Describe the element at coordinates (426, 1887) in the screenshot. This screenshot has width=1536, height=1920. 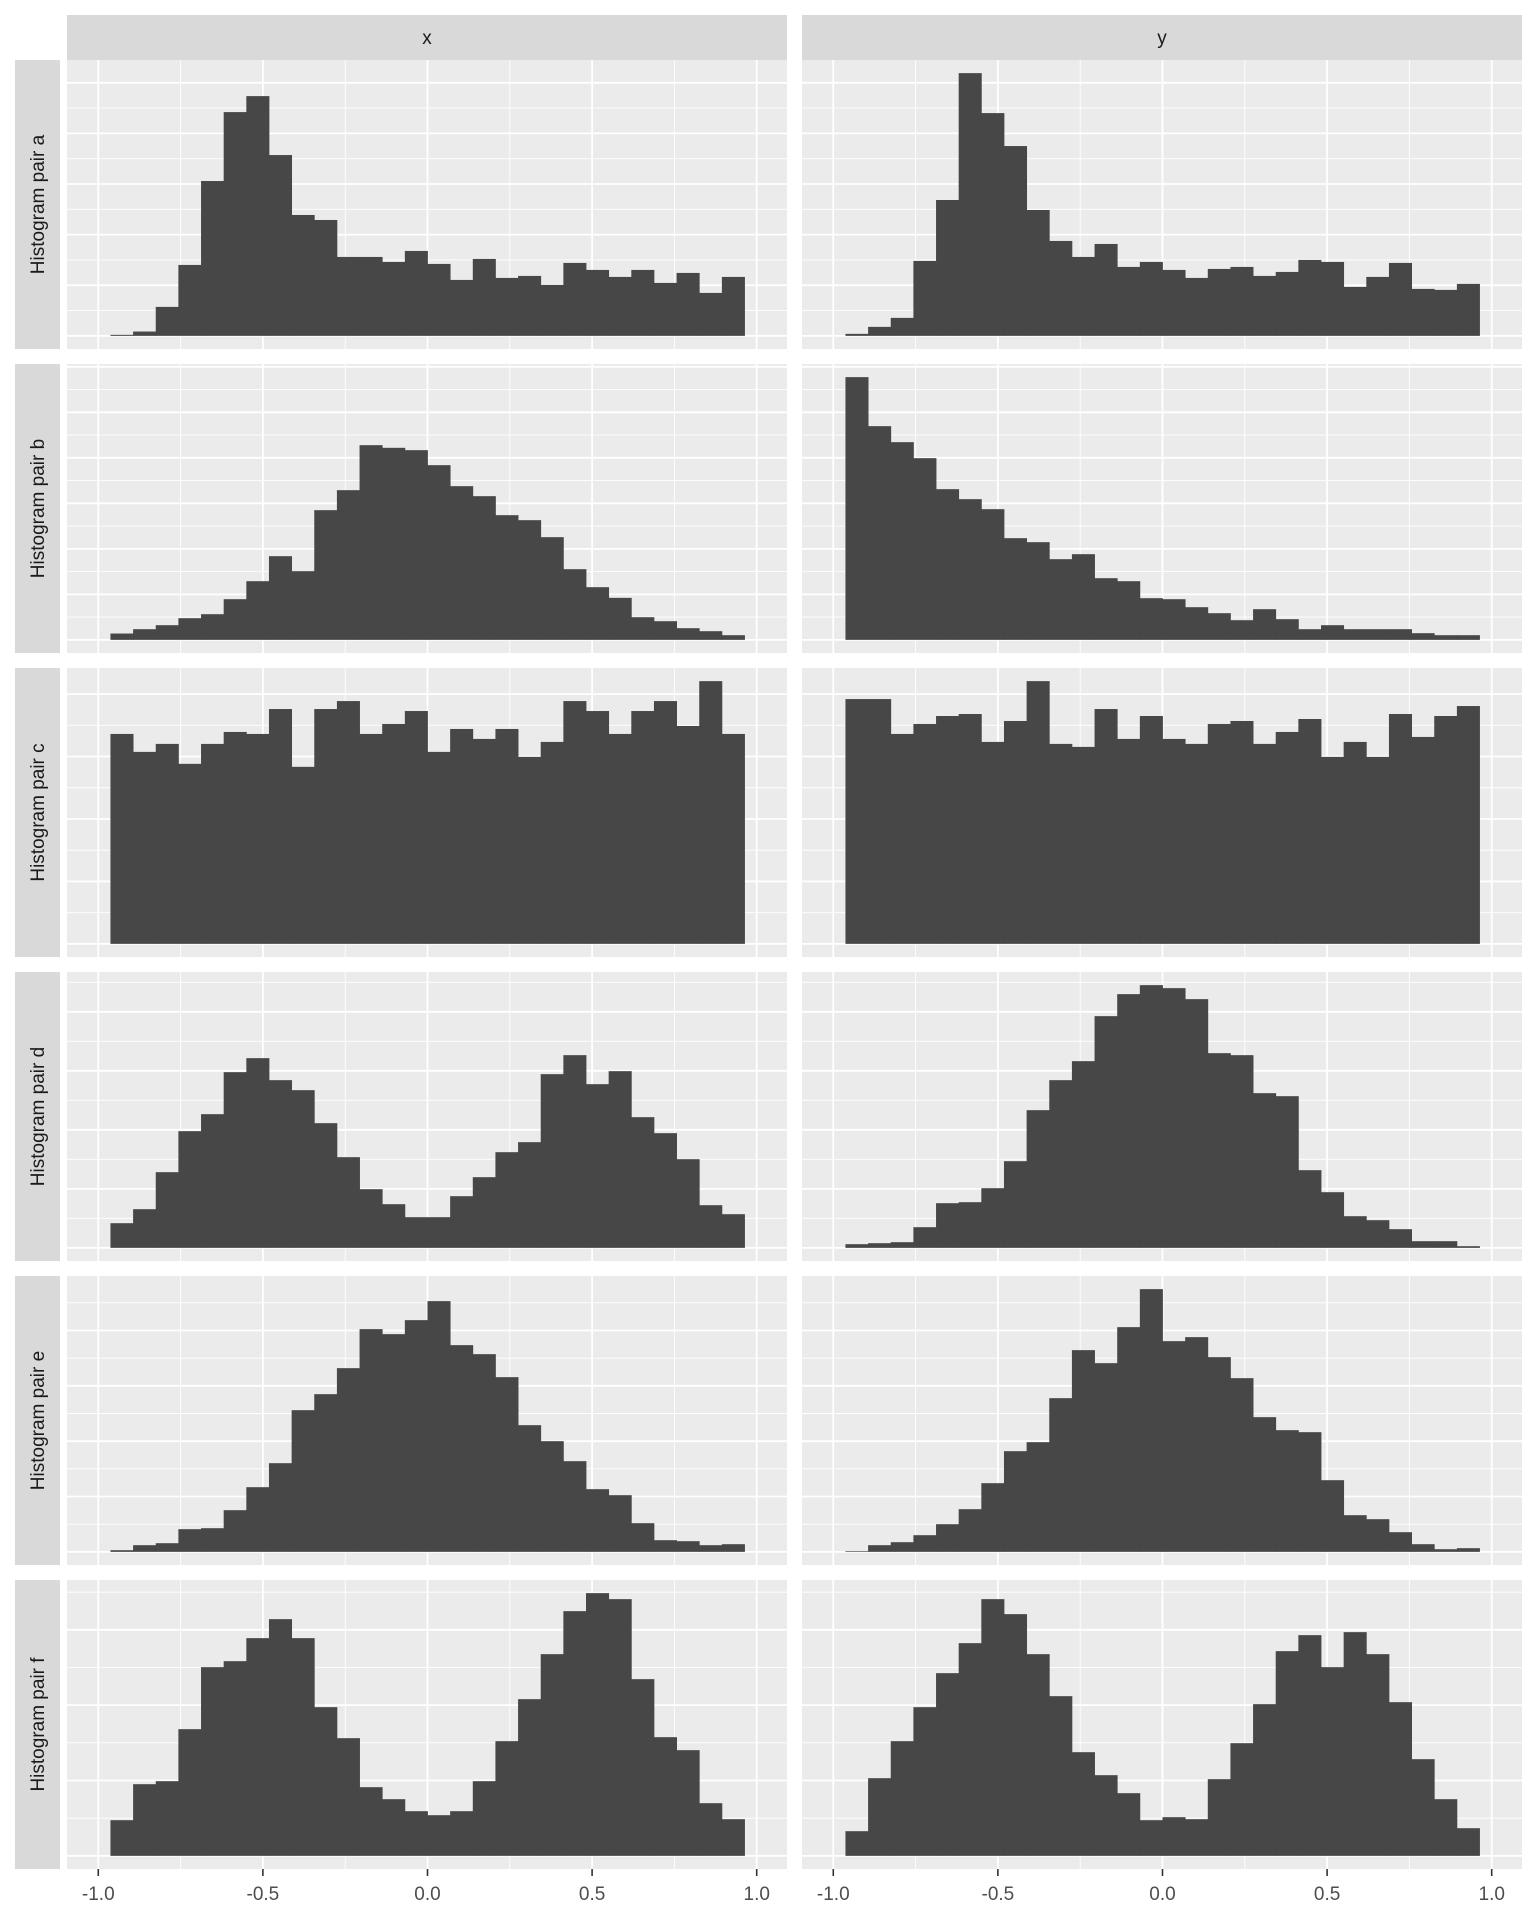
I see `x-axis-x: -1.0 -0.5 0.0 0.5 1.0` at that location.